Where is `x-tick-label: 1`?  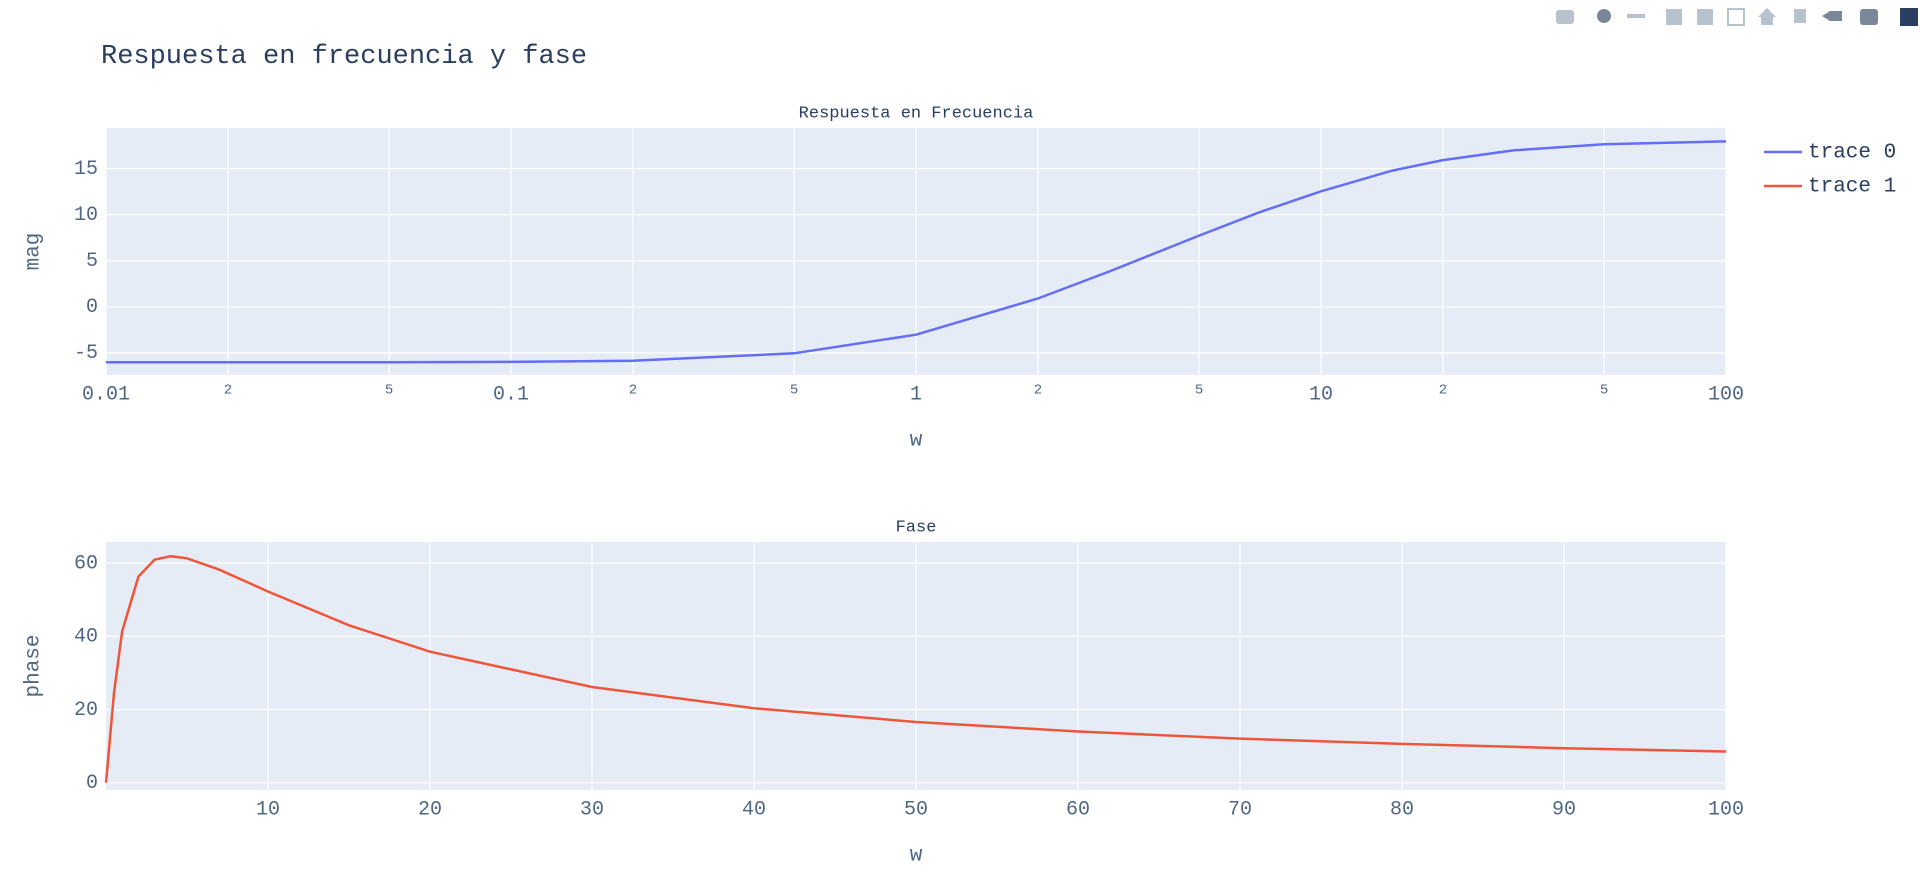 x-tick-label: 1 is located at coordinates (916, 394).